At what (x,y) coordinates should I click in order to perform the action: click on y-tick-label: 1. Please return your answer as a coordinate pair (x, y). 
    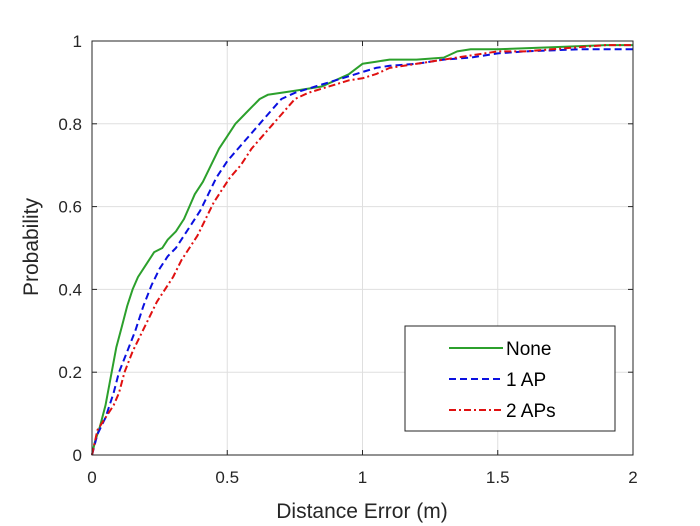
    Looking at the image, I should click on (77, 41).